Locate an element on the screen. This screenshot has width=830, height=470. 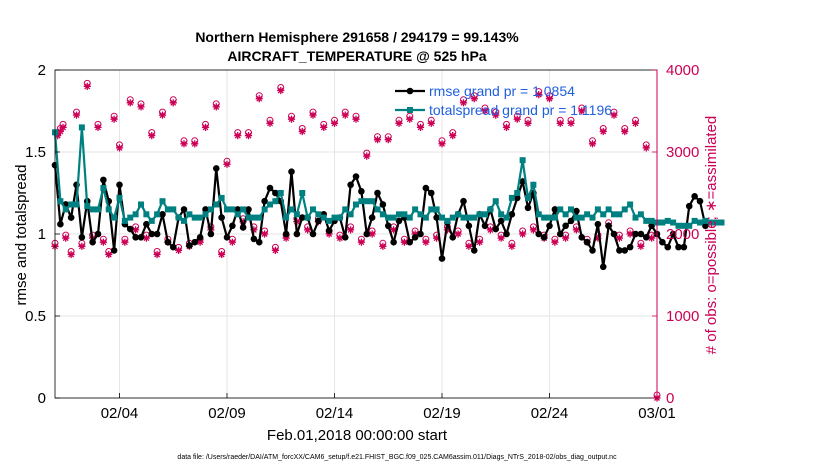
x-axis-label: Feb.01,2018 00:00:00 start is located at coordinates (357, 435).